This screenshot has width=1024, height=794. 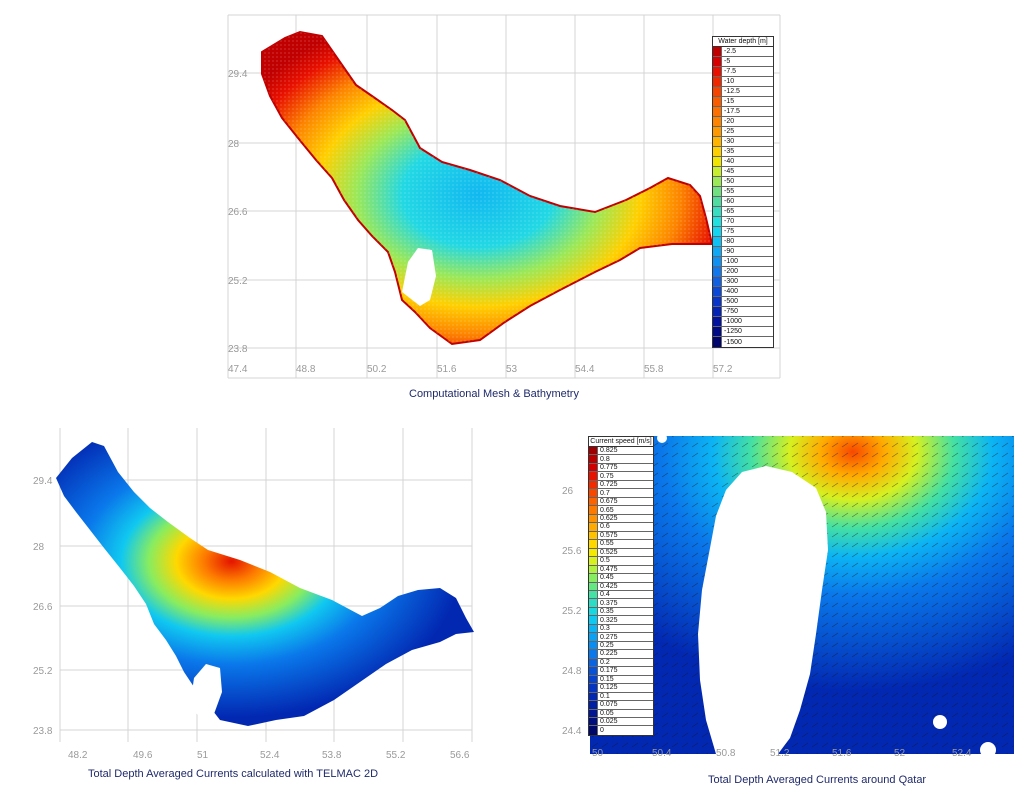 I want to click on legend-row: 0.525, so click(x=621, y=553).